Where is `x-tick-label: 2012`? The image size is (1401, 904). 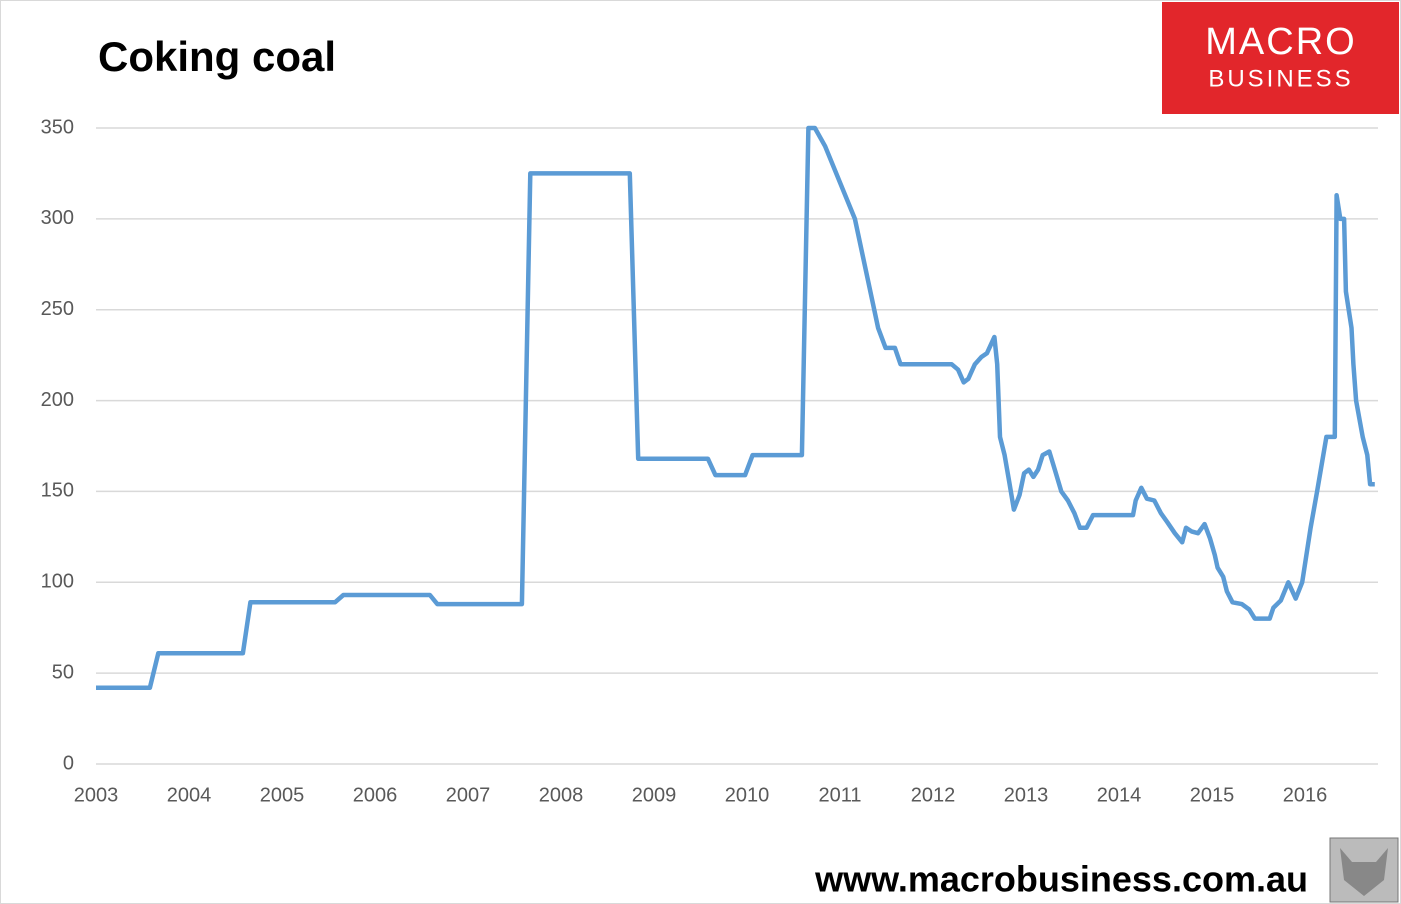 x-tick-label: 2012 is located at coordinates (933, 795).